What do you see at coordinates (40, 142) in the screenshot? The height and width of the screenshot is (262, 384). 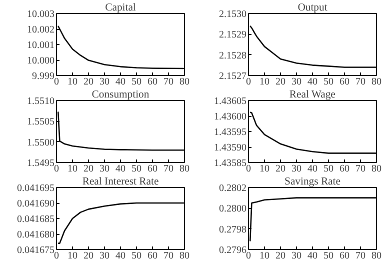 I see `y-tick-label: 1.5500` at bounding box center [40, 142].